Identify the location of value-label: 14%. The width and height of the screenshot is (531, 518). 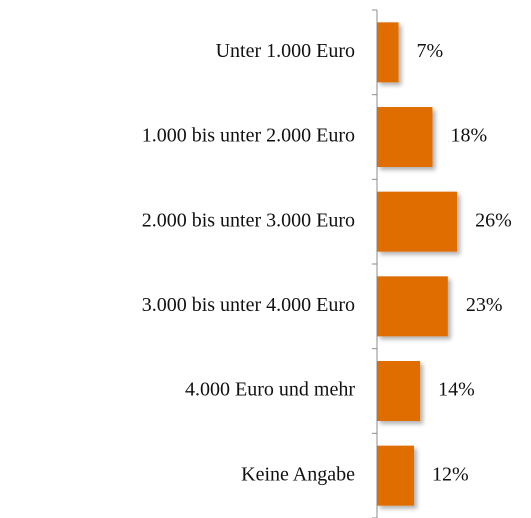
(456, 390).